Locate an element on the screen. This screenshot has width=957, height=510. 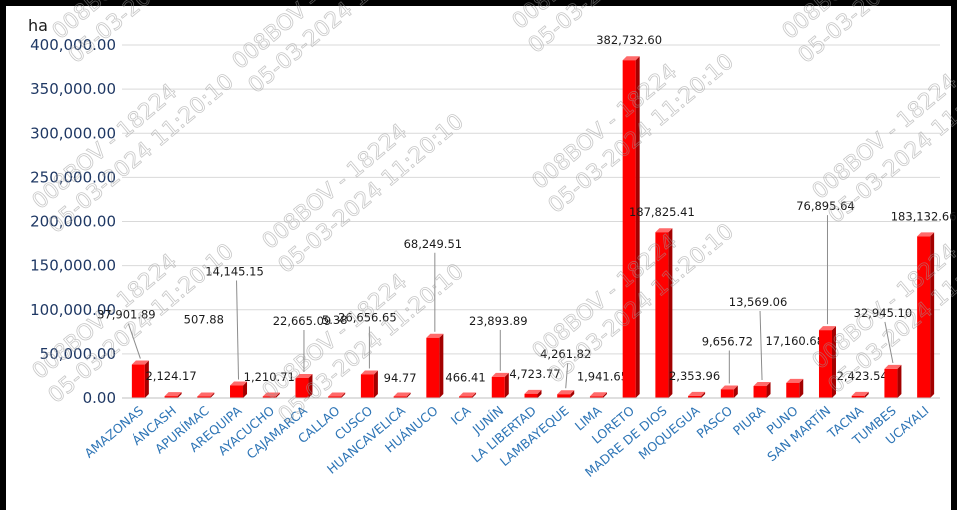
data-label: 76,895.64 is located at coordinates (825, 206).